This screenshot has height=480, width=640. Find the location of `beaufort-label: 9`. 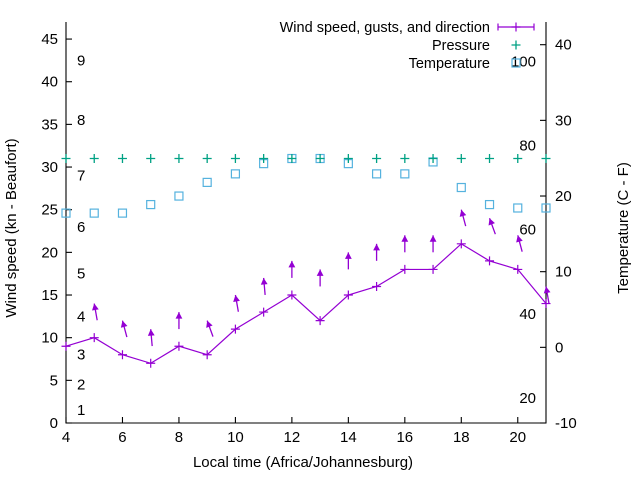

beaufort-label: 9 is located at coordinates (81, 60).